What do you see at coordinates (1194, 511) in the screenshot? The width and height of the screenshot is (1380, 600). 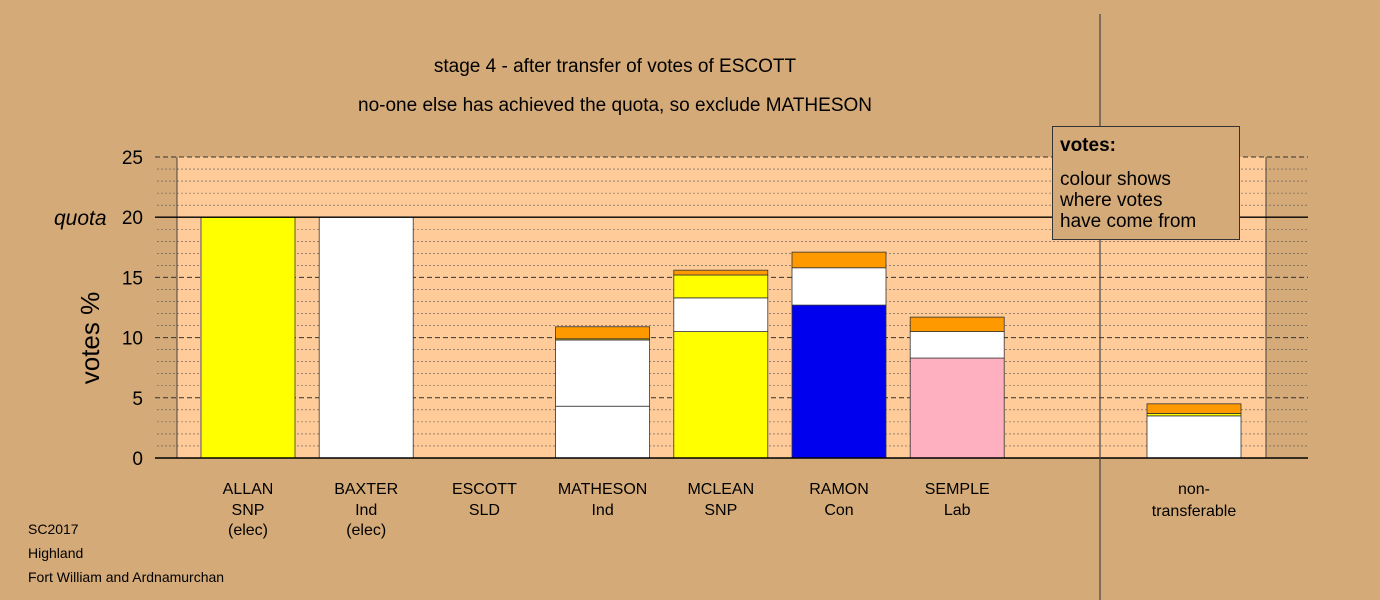 I see `non-transferable-label: transferable` at bounding box center [1194, 511].